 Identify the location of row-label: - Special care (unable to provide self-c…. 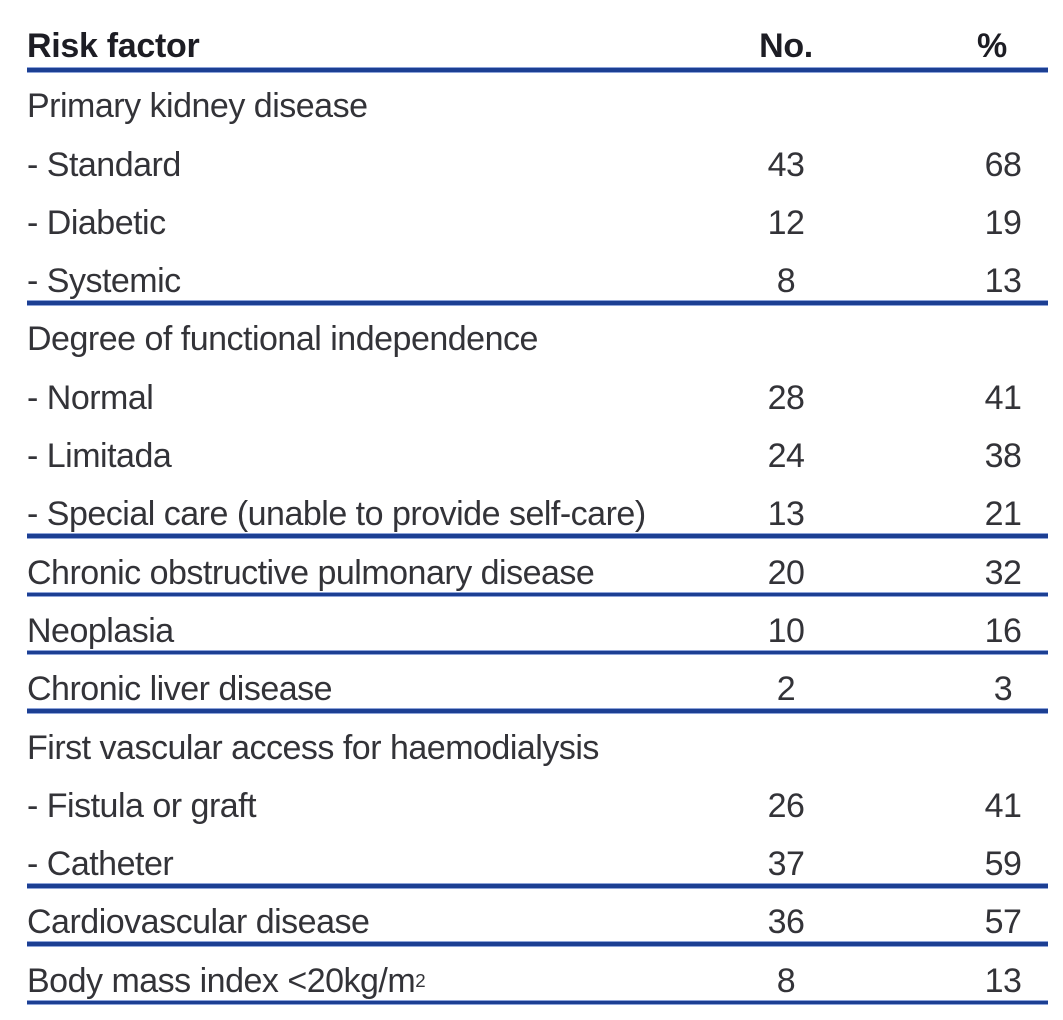
(336, 514).